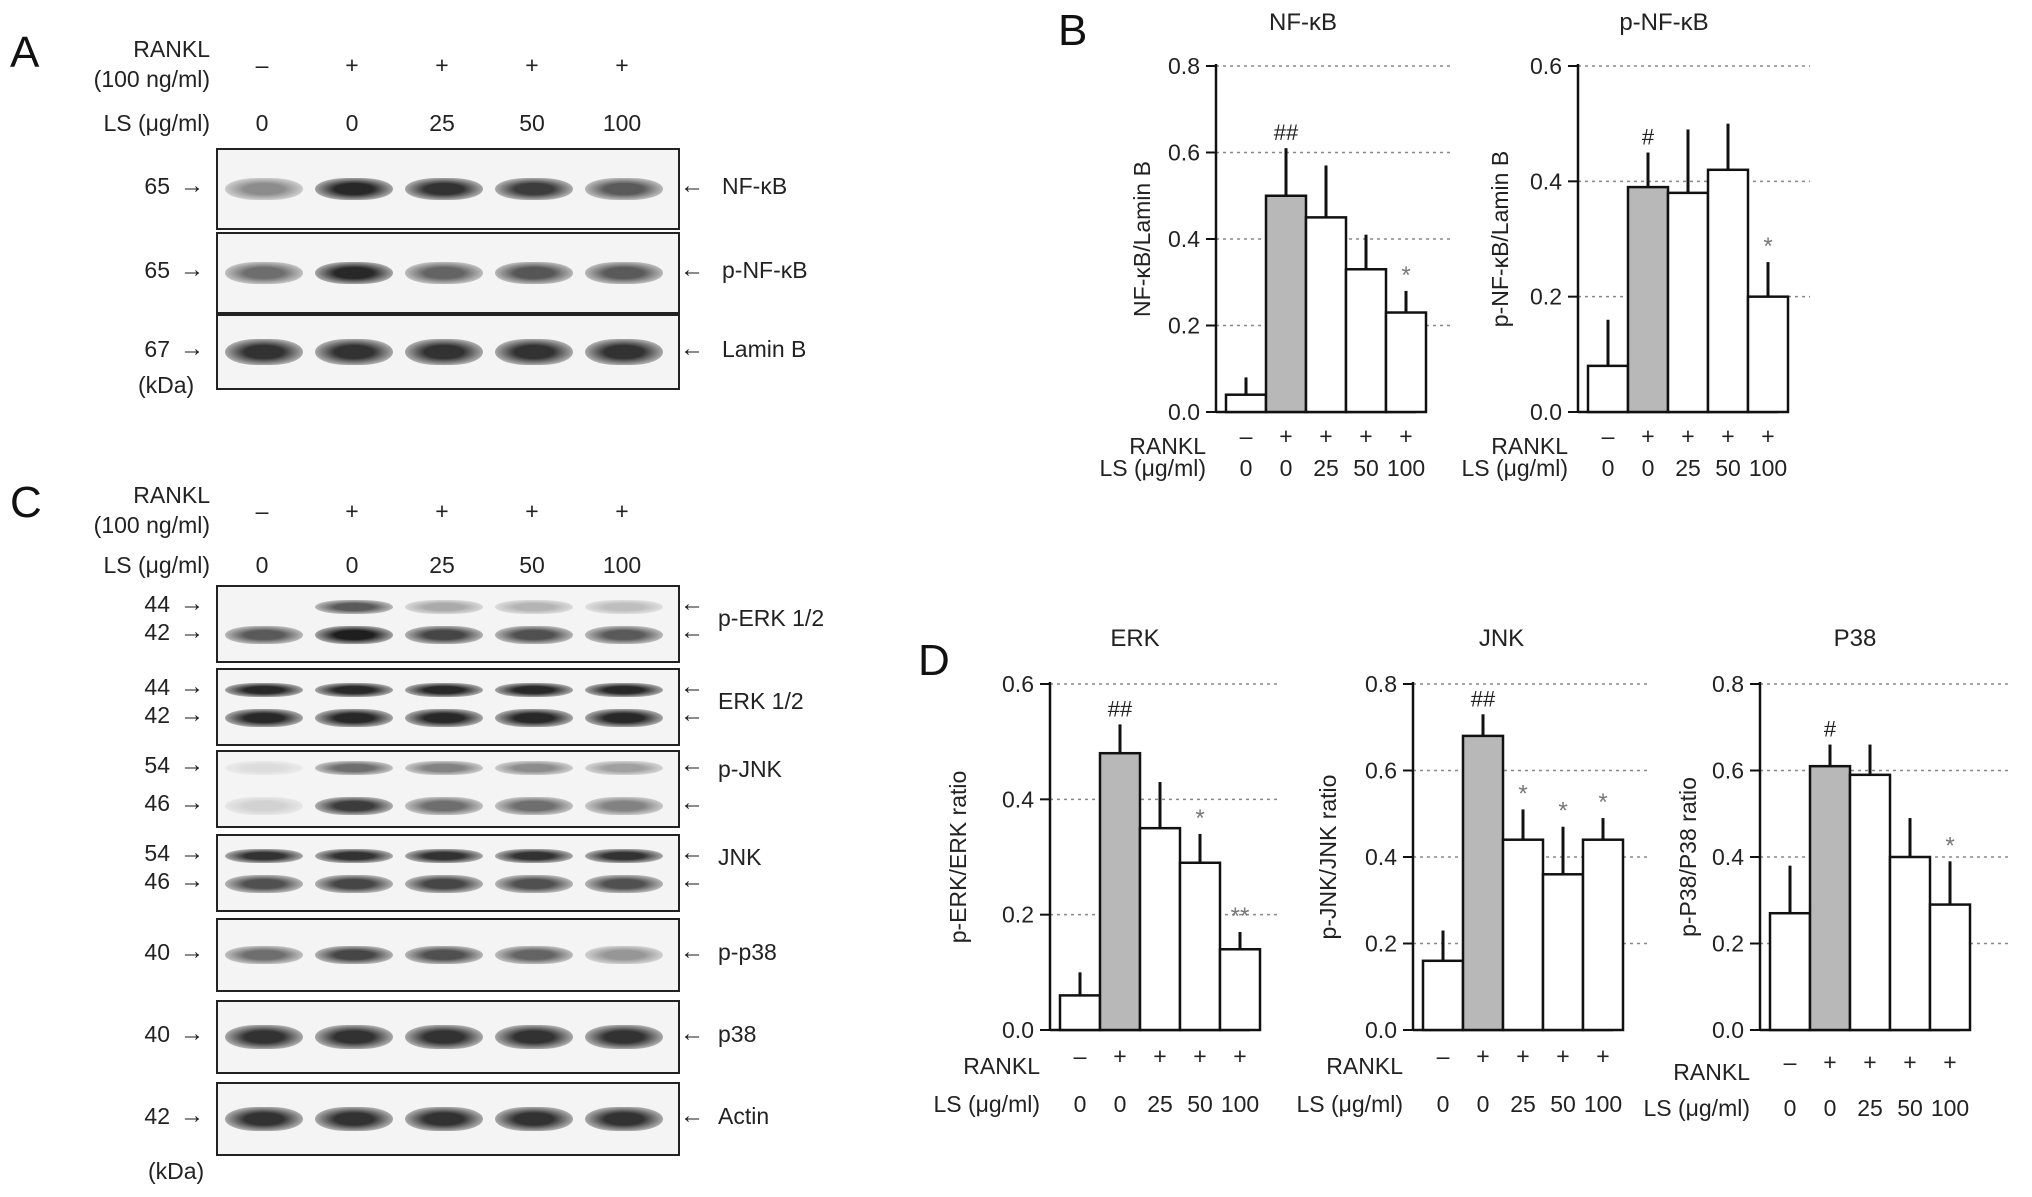  Describe the element at coordinates (740, 857) in the screenshot. I see `protein-label: JNK` at that location.